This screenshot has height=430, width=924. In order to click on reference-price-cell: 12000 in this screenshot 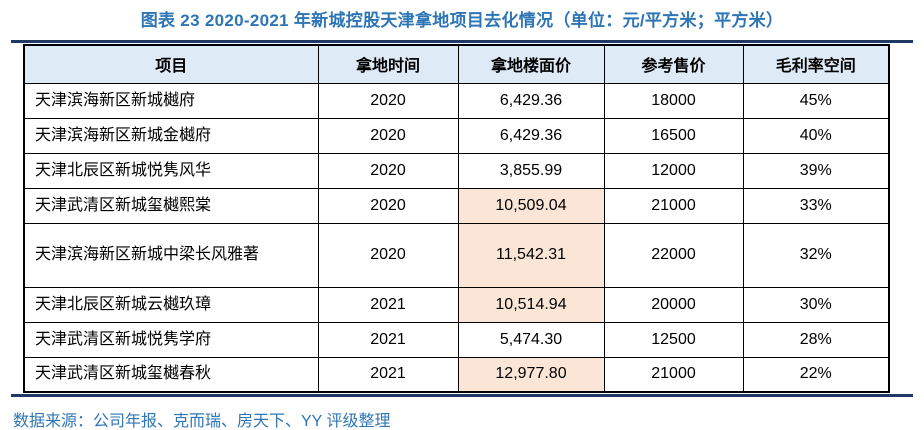, I will do `click(673, 170)`.